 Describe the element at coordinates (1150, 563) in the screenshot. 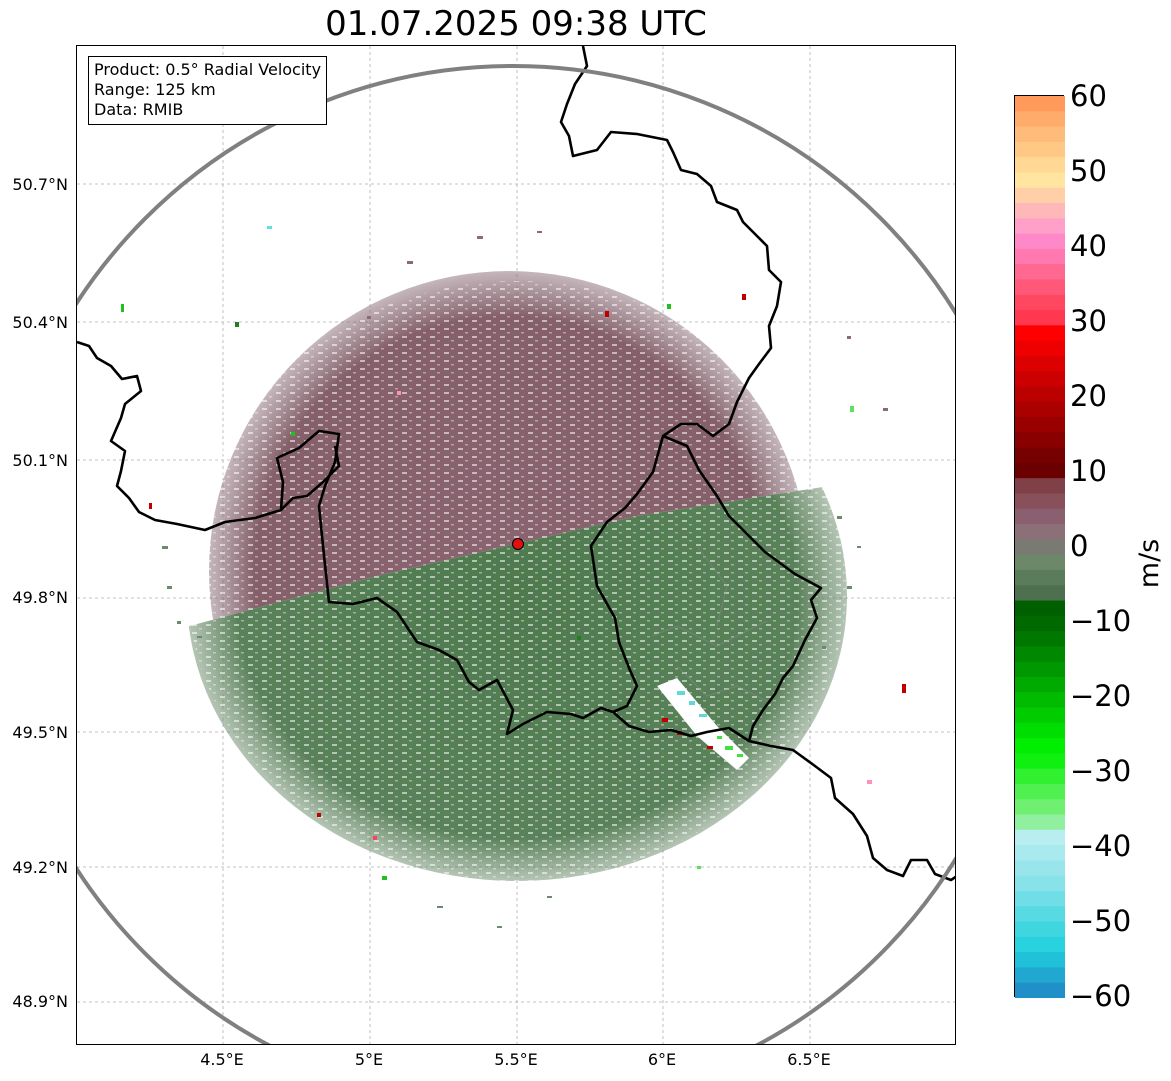

I see `colorbar-label: m/s` at that location.